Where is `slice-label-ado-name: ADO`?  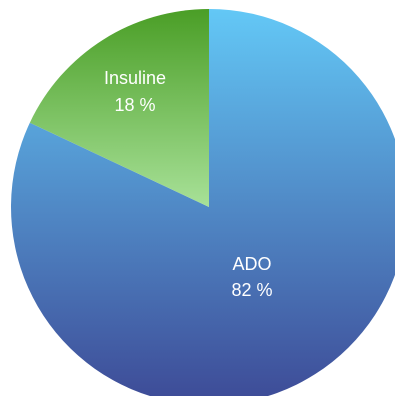
slice-label-ado-name: ADO is located at coordinates (251, 264).